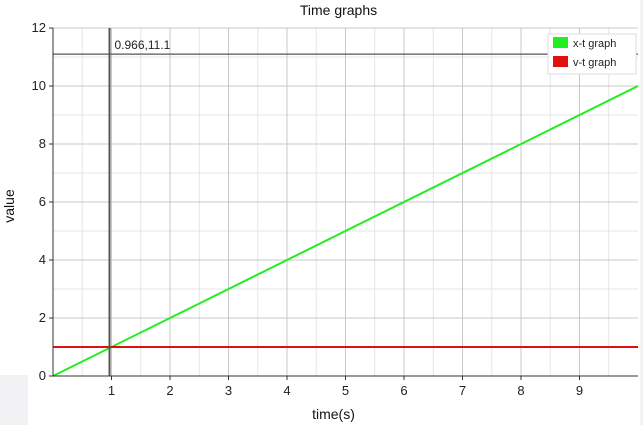 This screenshot has width=643, height=425. What do you see at coordinates (338, 10) in the screenshot?
I see `chart-title: Time graphs` at bounding box center [338, 10].